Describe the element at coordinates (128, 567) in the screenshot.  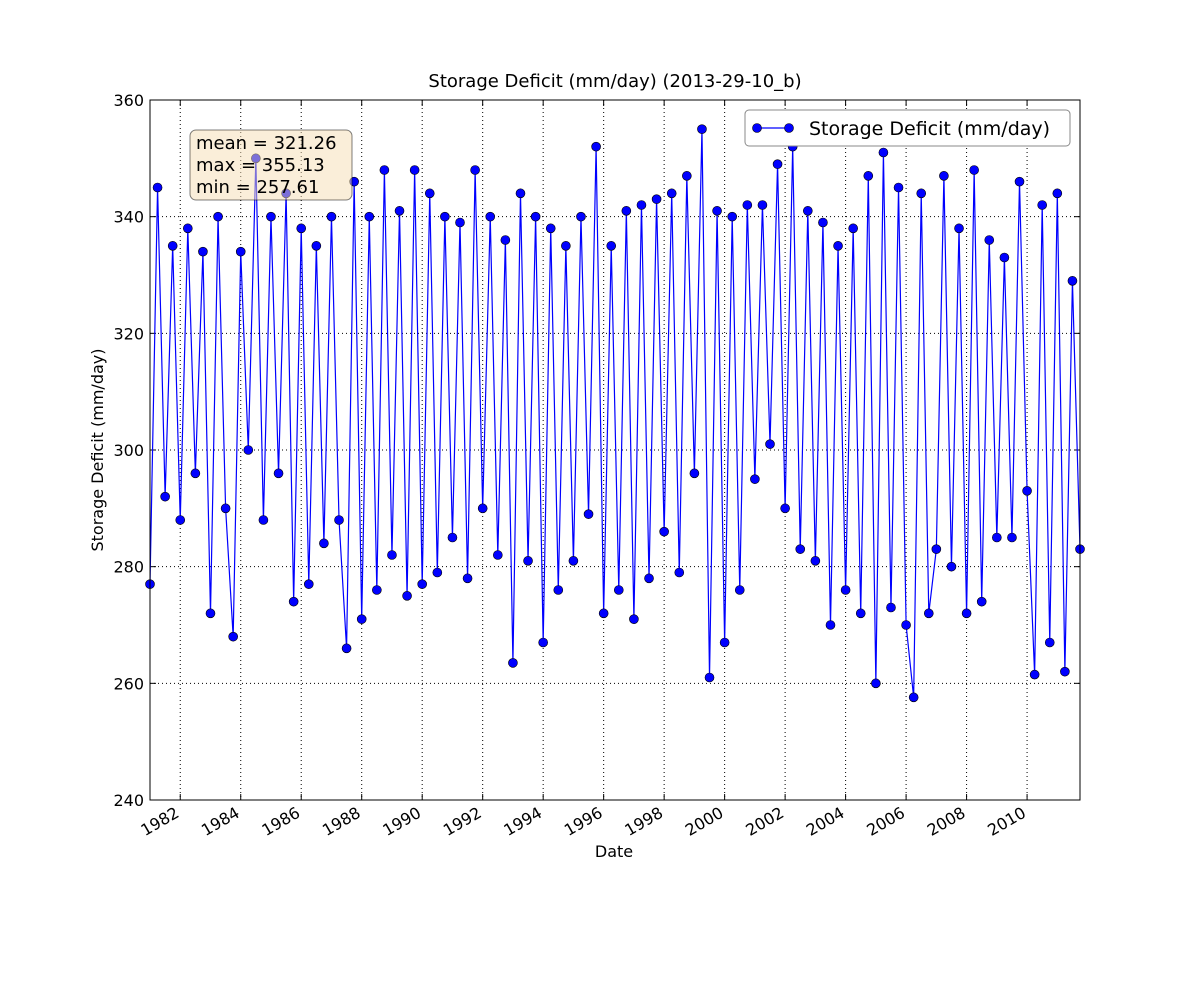
I see `y-tick-label: 280` at that location.